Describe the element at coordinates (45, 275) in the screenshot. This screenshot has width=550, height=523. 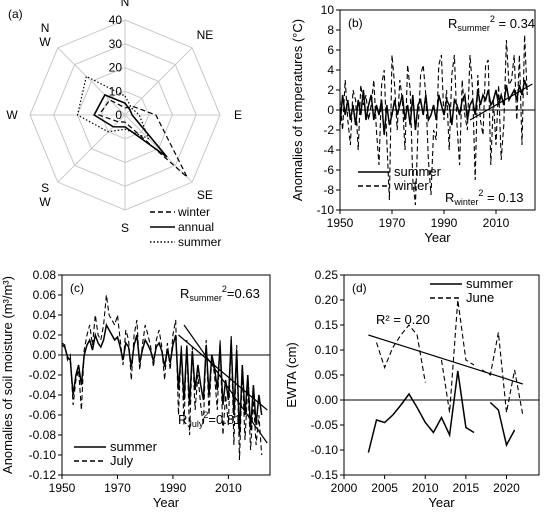
I see `y-tick-label: 0.08` at that location.